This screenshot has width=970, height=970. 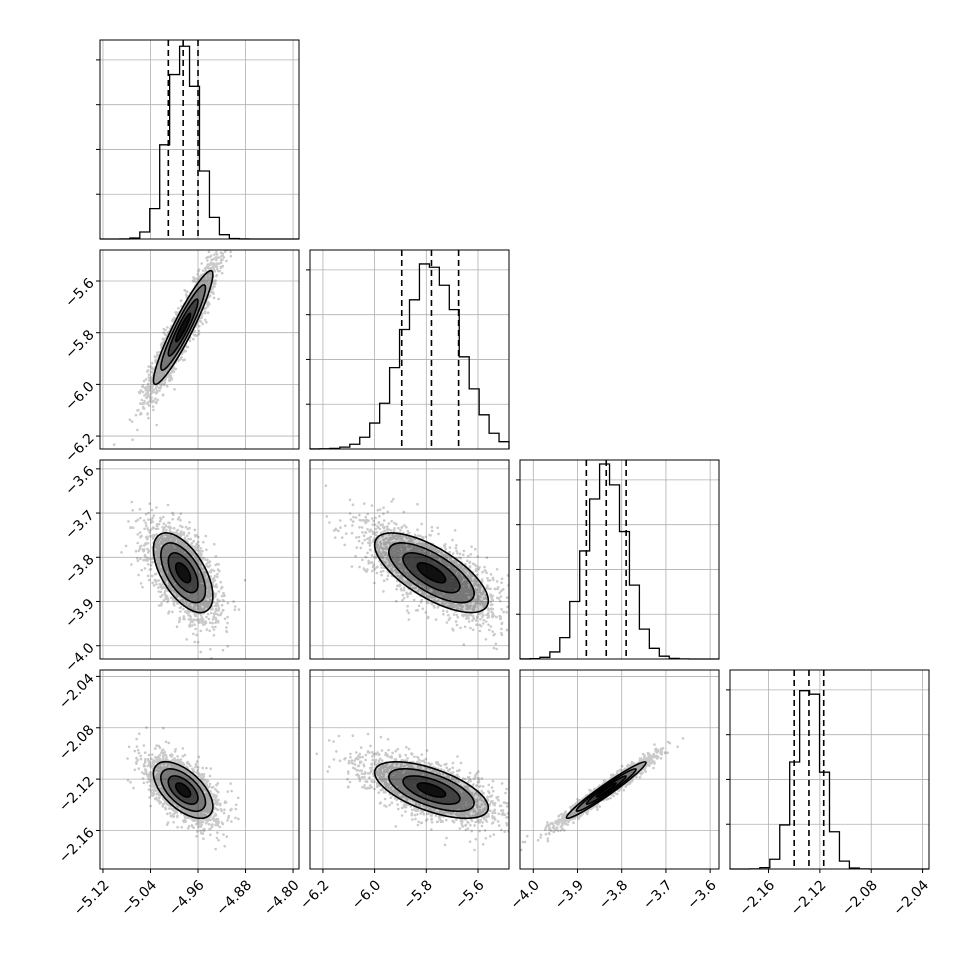 I want to click on x-tick-label: −2.08, so click(x=860, y=898).